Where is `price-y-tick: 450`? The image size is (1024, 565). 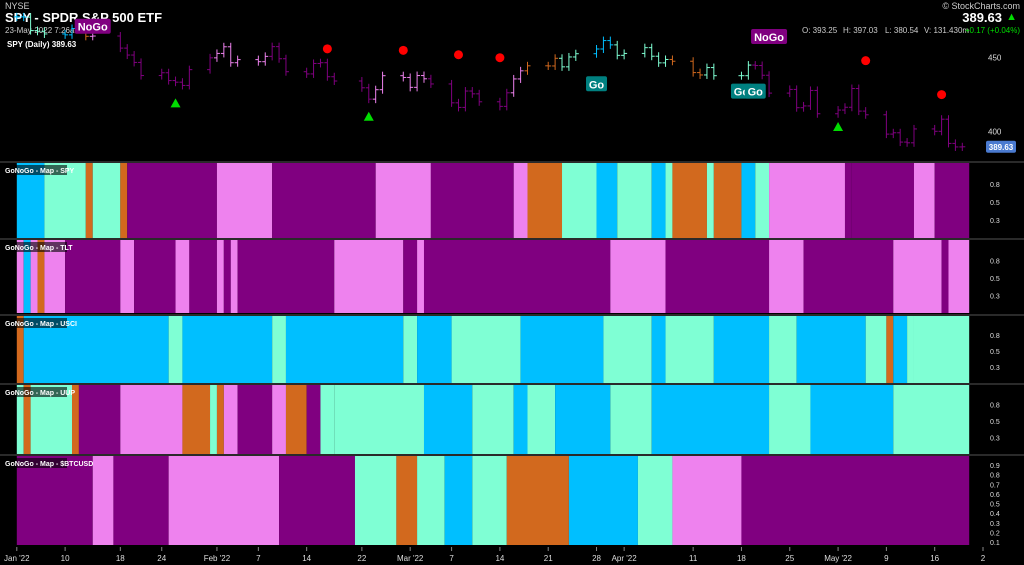 price-y-tick: 450 is located at coordinates (995, 58).